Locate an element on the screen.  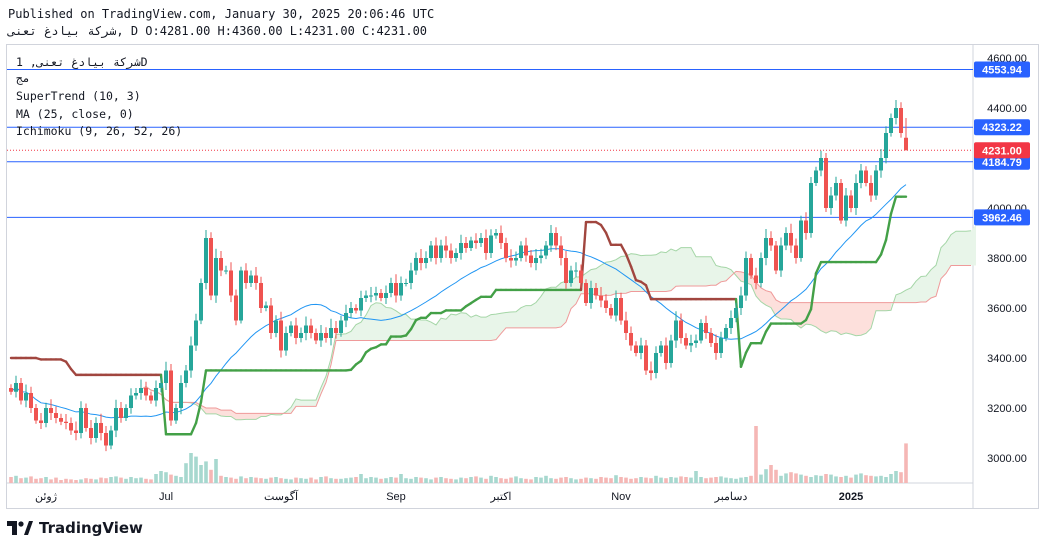
legend-symbol: شركة بيادغ تعنى, 1D is located at coordinates (82, 62).